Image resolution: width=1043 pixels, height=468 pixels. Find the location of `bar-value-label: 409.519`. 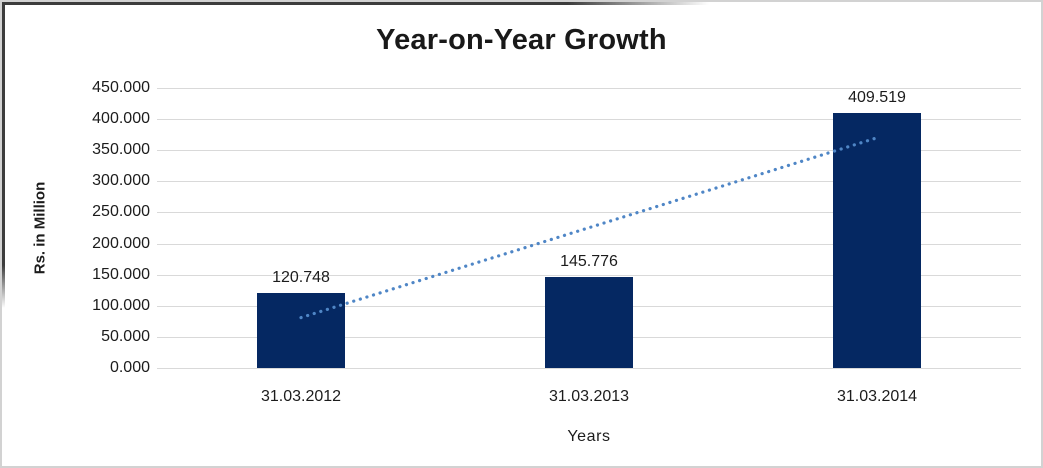

bar-value-label: 409.519 is located at coordinates (877, 98).